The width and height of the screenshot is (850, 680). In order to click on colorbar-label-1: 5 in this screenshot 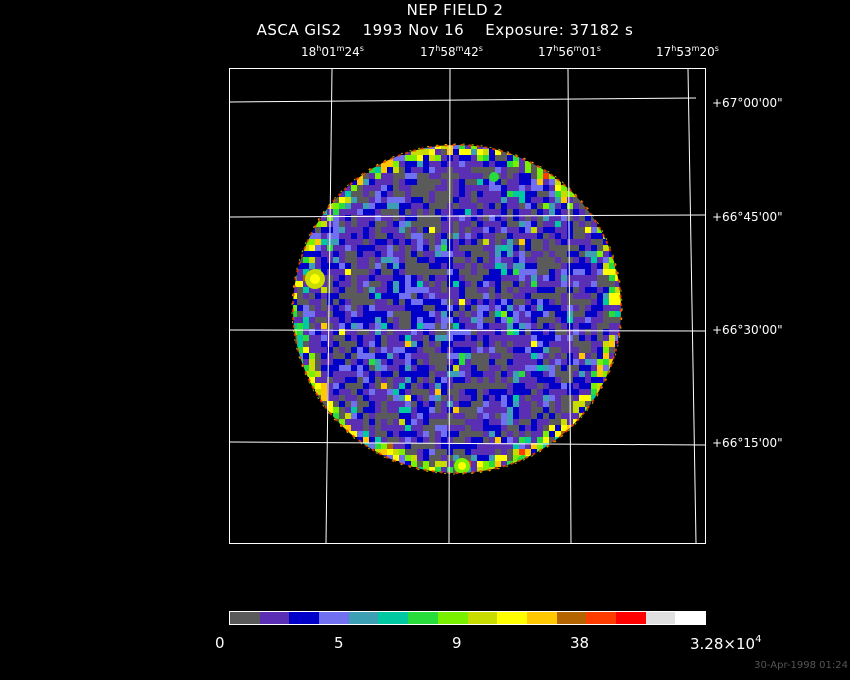, I will do `click(339, 643)`.